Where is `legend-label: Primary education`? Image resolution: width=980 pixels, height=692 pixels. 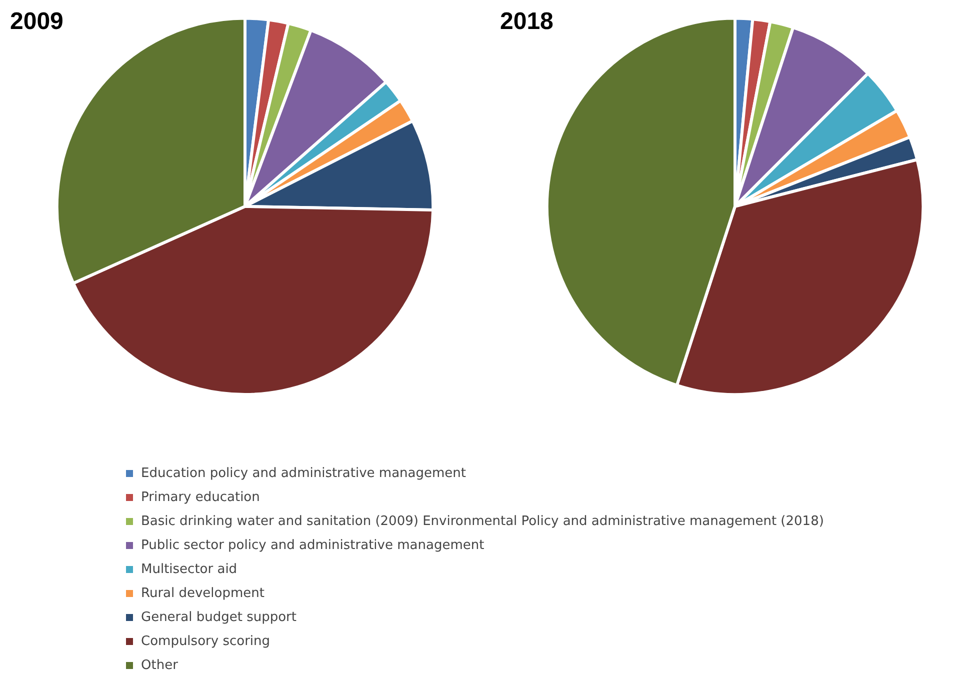 legend-label: Primary education is located at coordinates (200, 498).